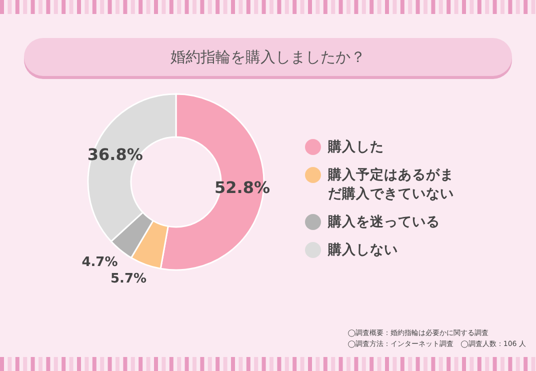  What do you see at coordinates (242, 187) in the screenshot?
I see `data-label: 52.8%` at bounding box center [242, 187].